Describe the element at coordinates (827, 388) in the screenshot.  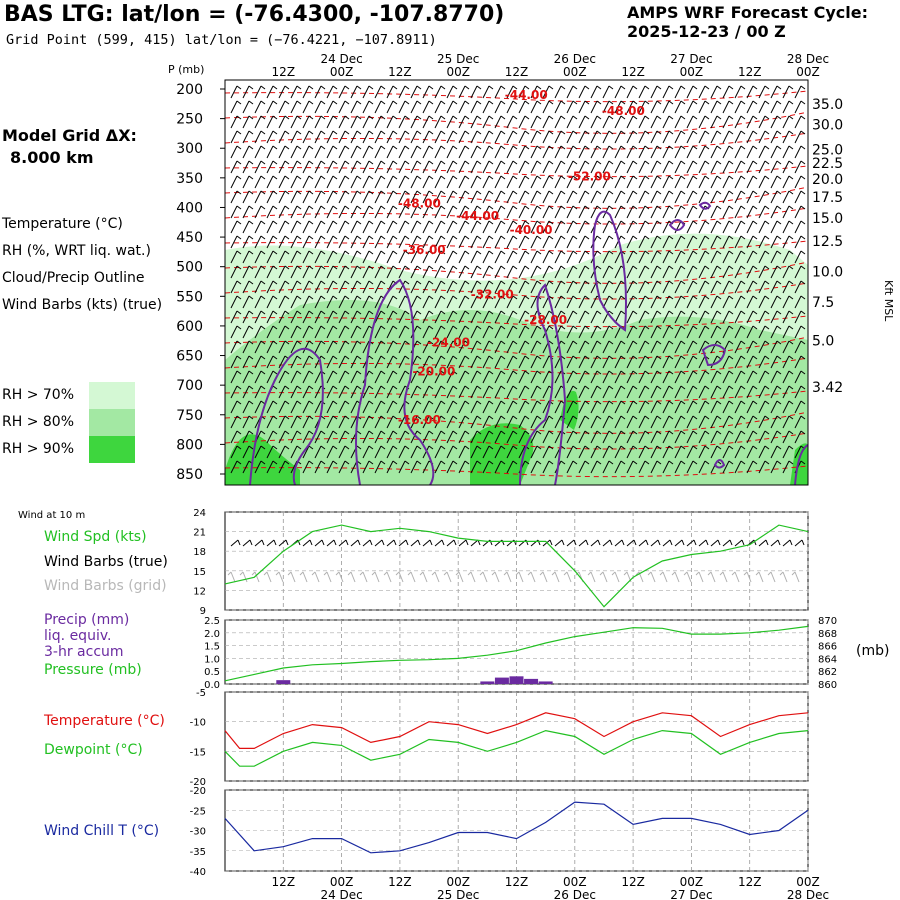
I see `height-tick-label: 3.42` at that location.